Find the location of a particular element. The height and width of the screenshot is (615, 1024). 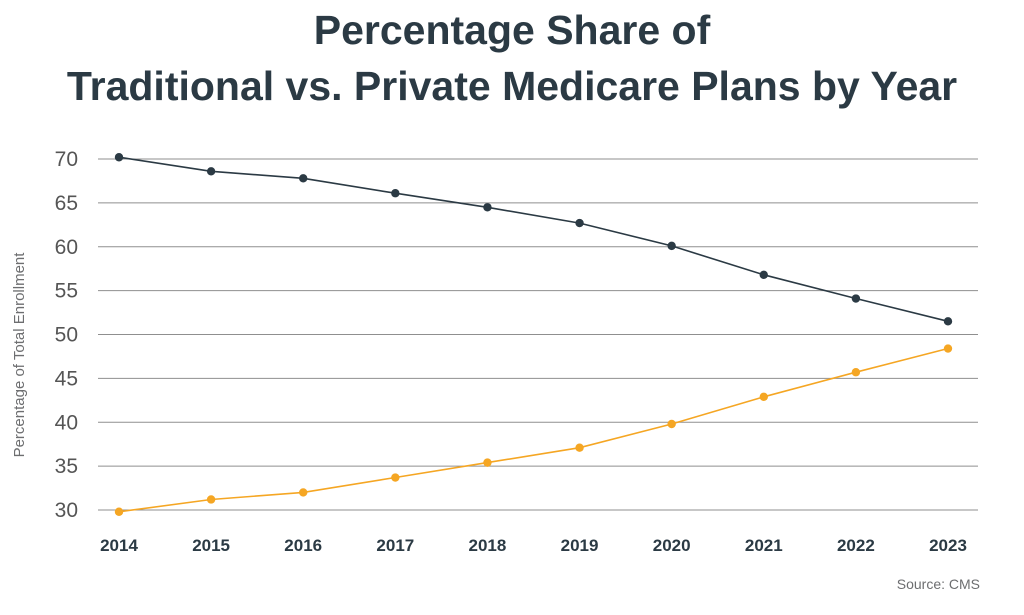

x-tick-label: 2022 is located at coordinates (856, 545).